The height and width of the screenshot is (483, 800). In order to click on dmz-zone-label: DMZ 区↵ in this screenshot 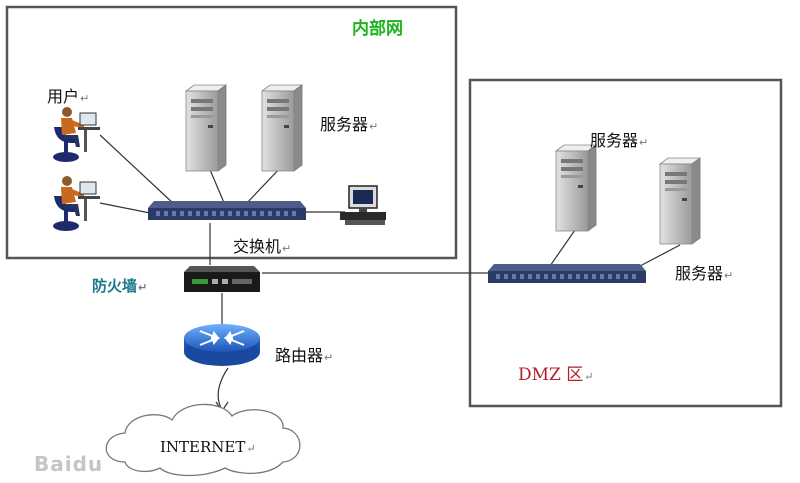, I will do `click(556, 375)`.